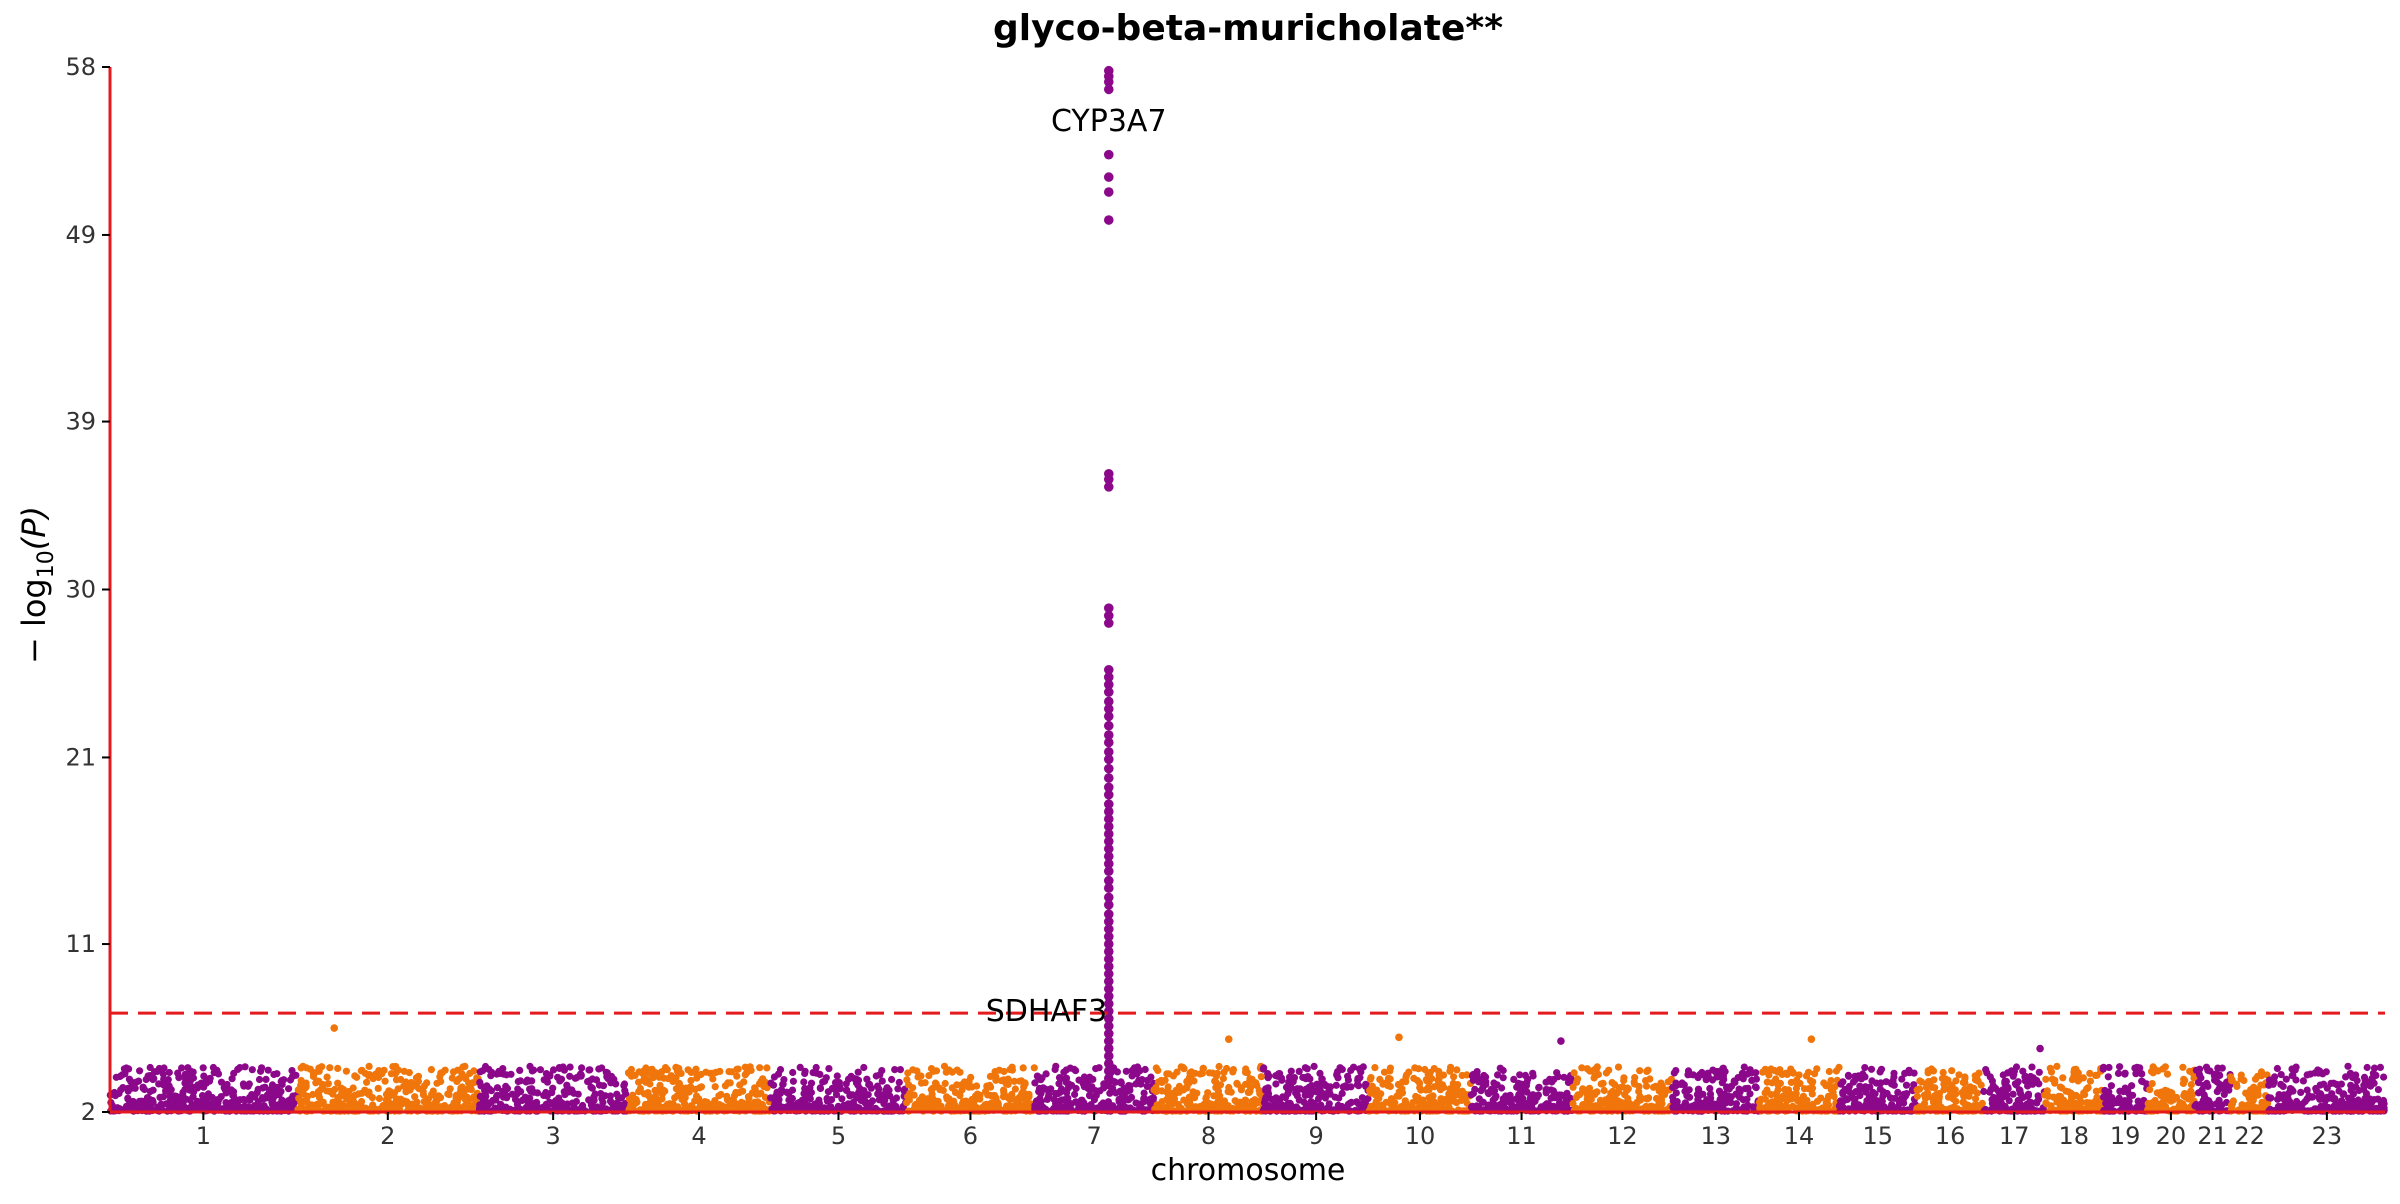 The height and width of the screenshot is (1204, 2400). I want to click on x-tick-label: 18, so click(2074, 1136).